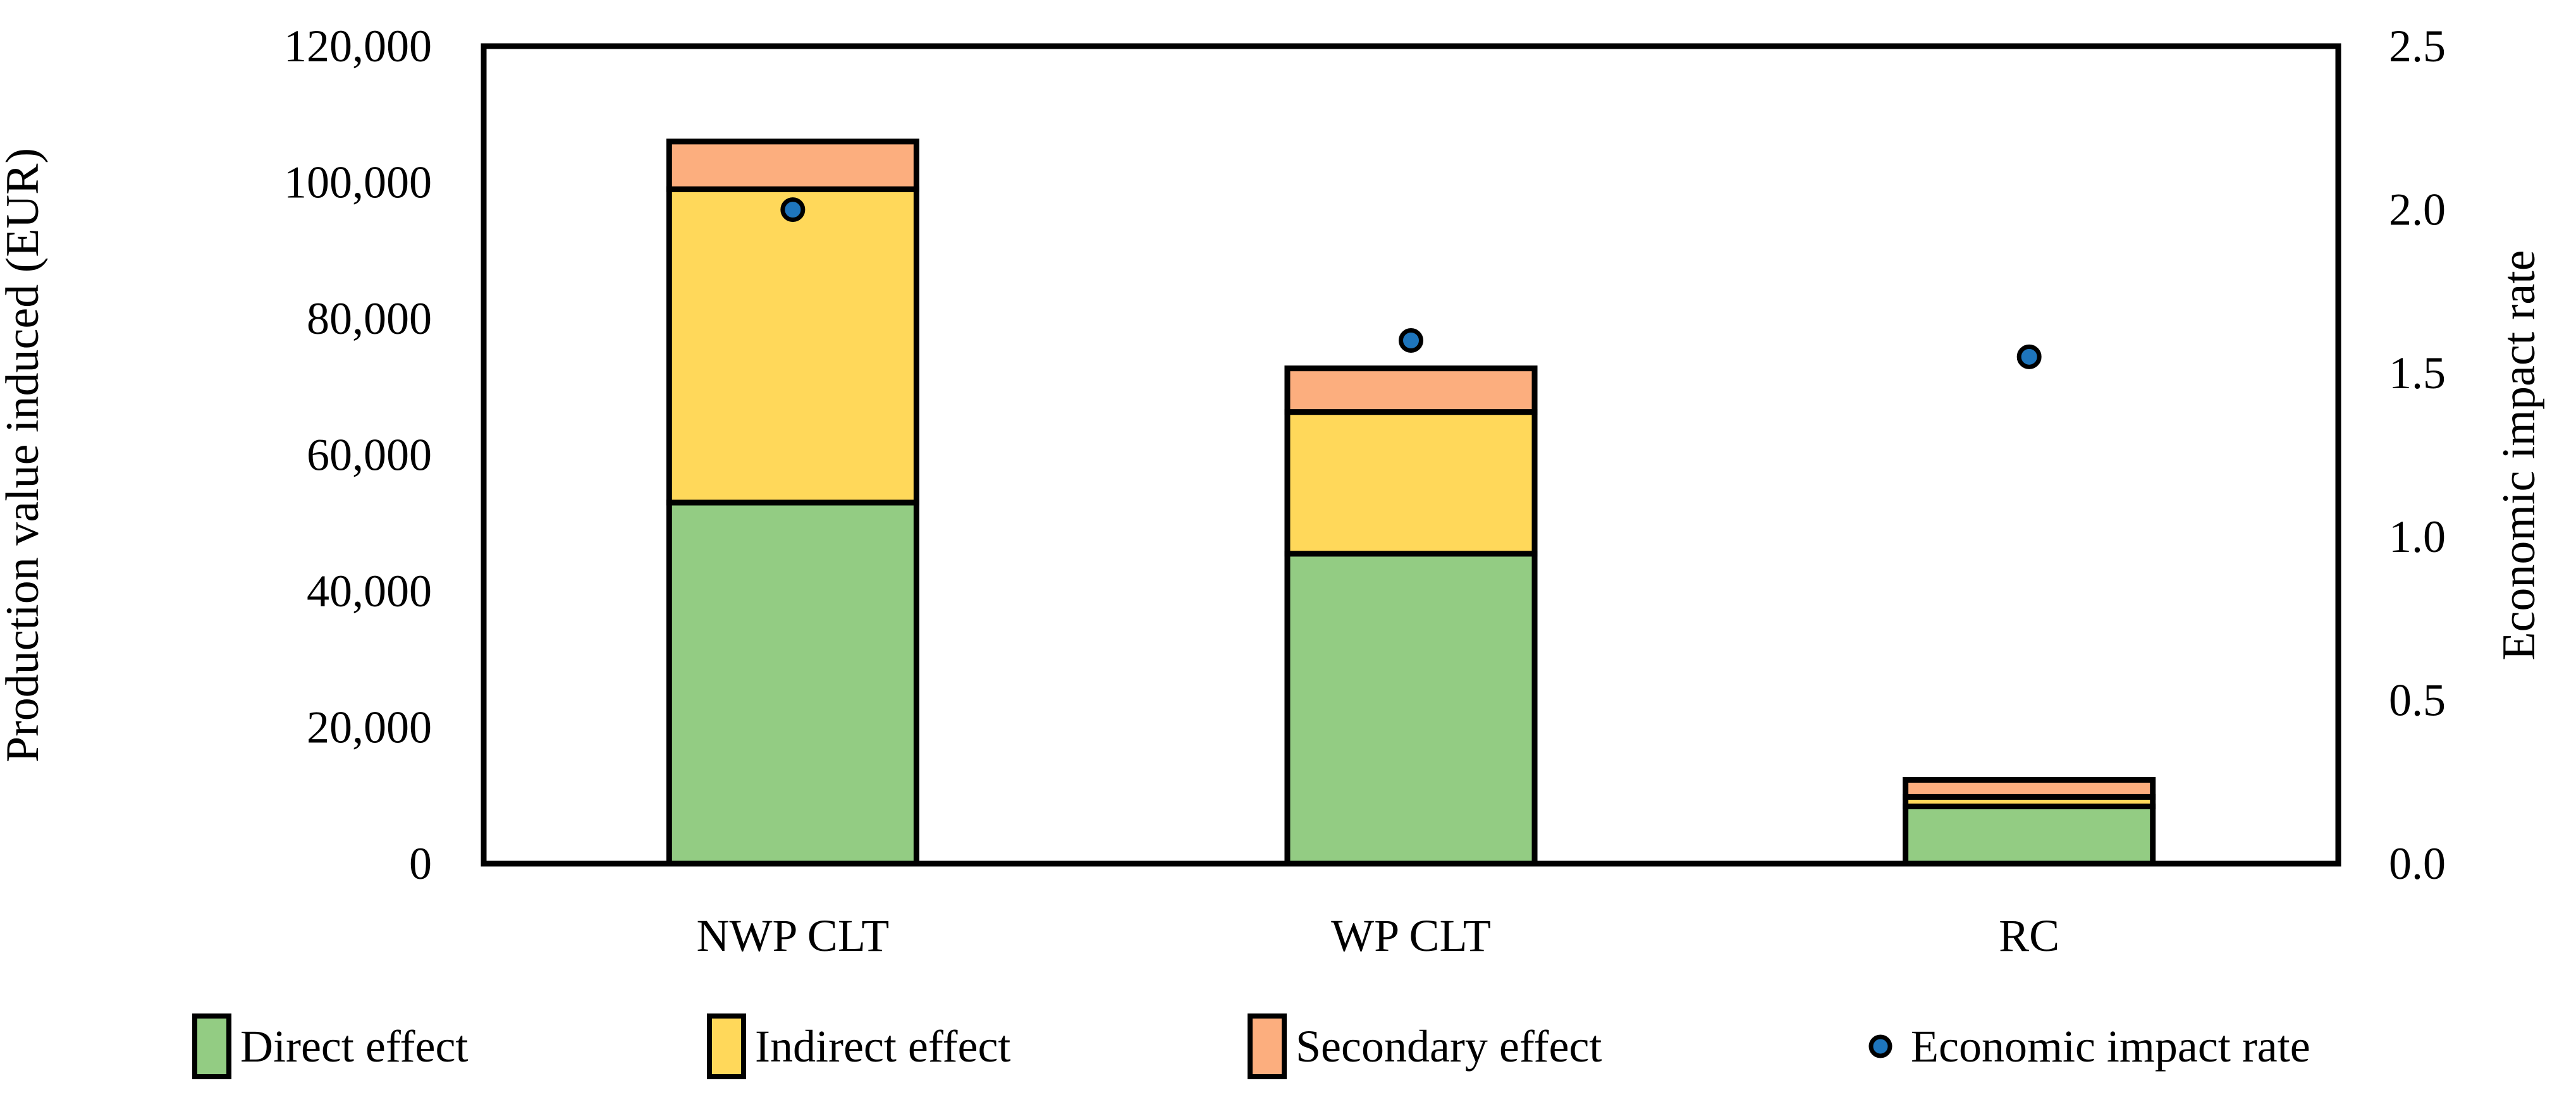 This screenshot has width=2576, height=1102. What do you see at coordinates (1411, 936) in the screenshot?
I see `category-label-wp-clt: WP CLT` at bounding box center [1411, 936].